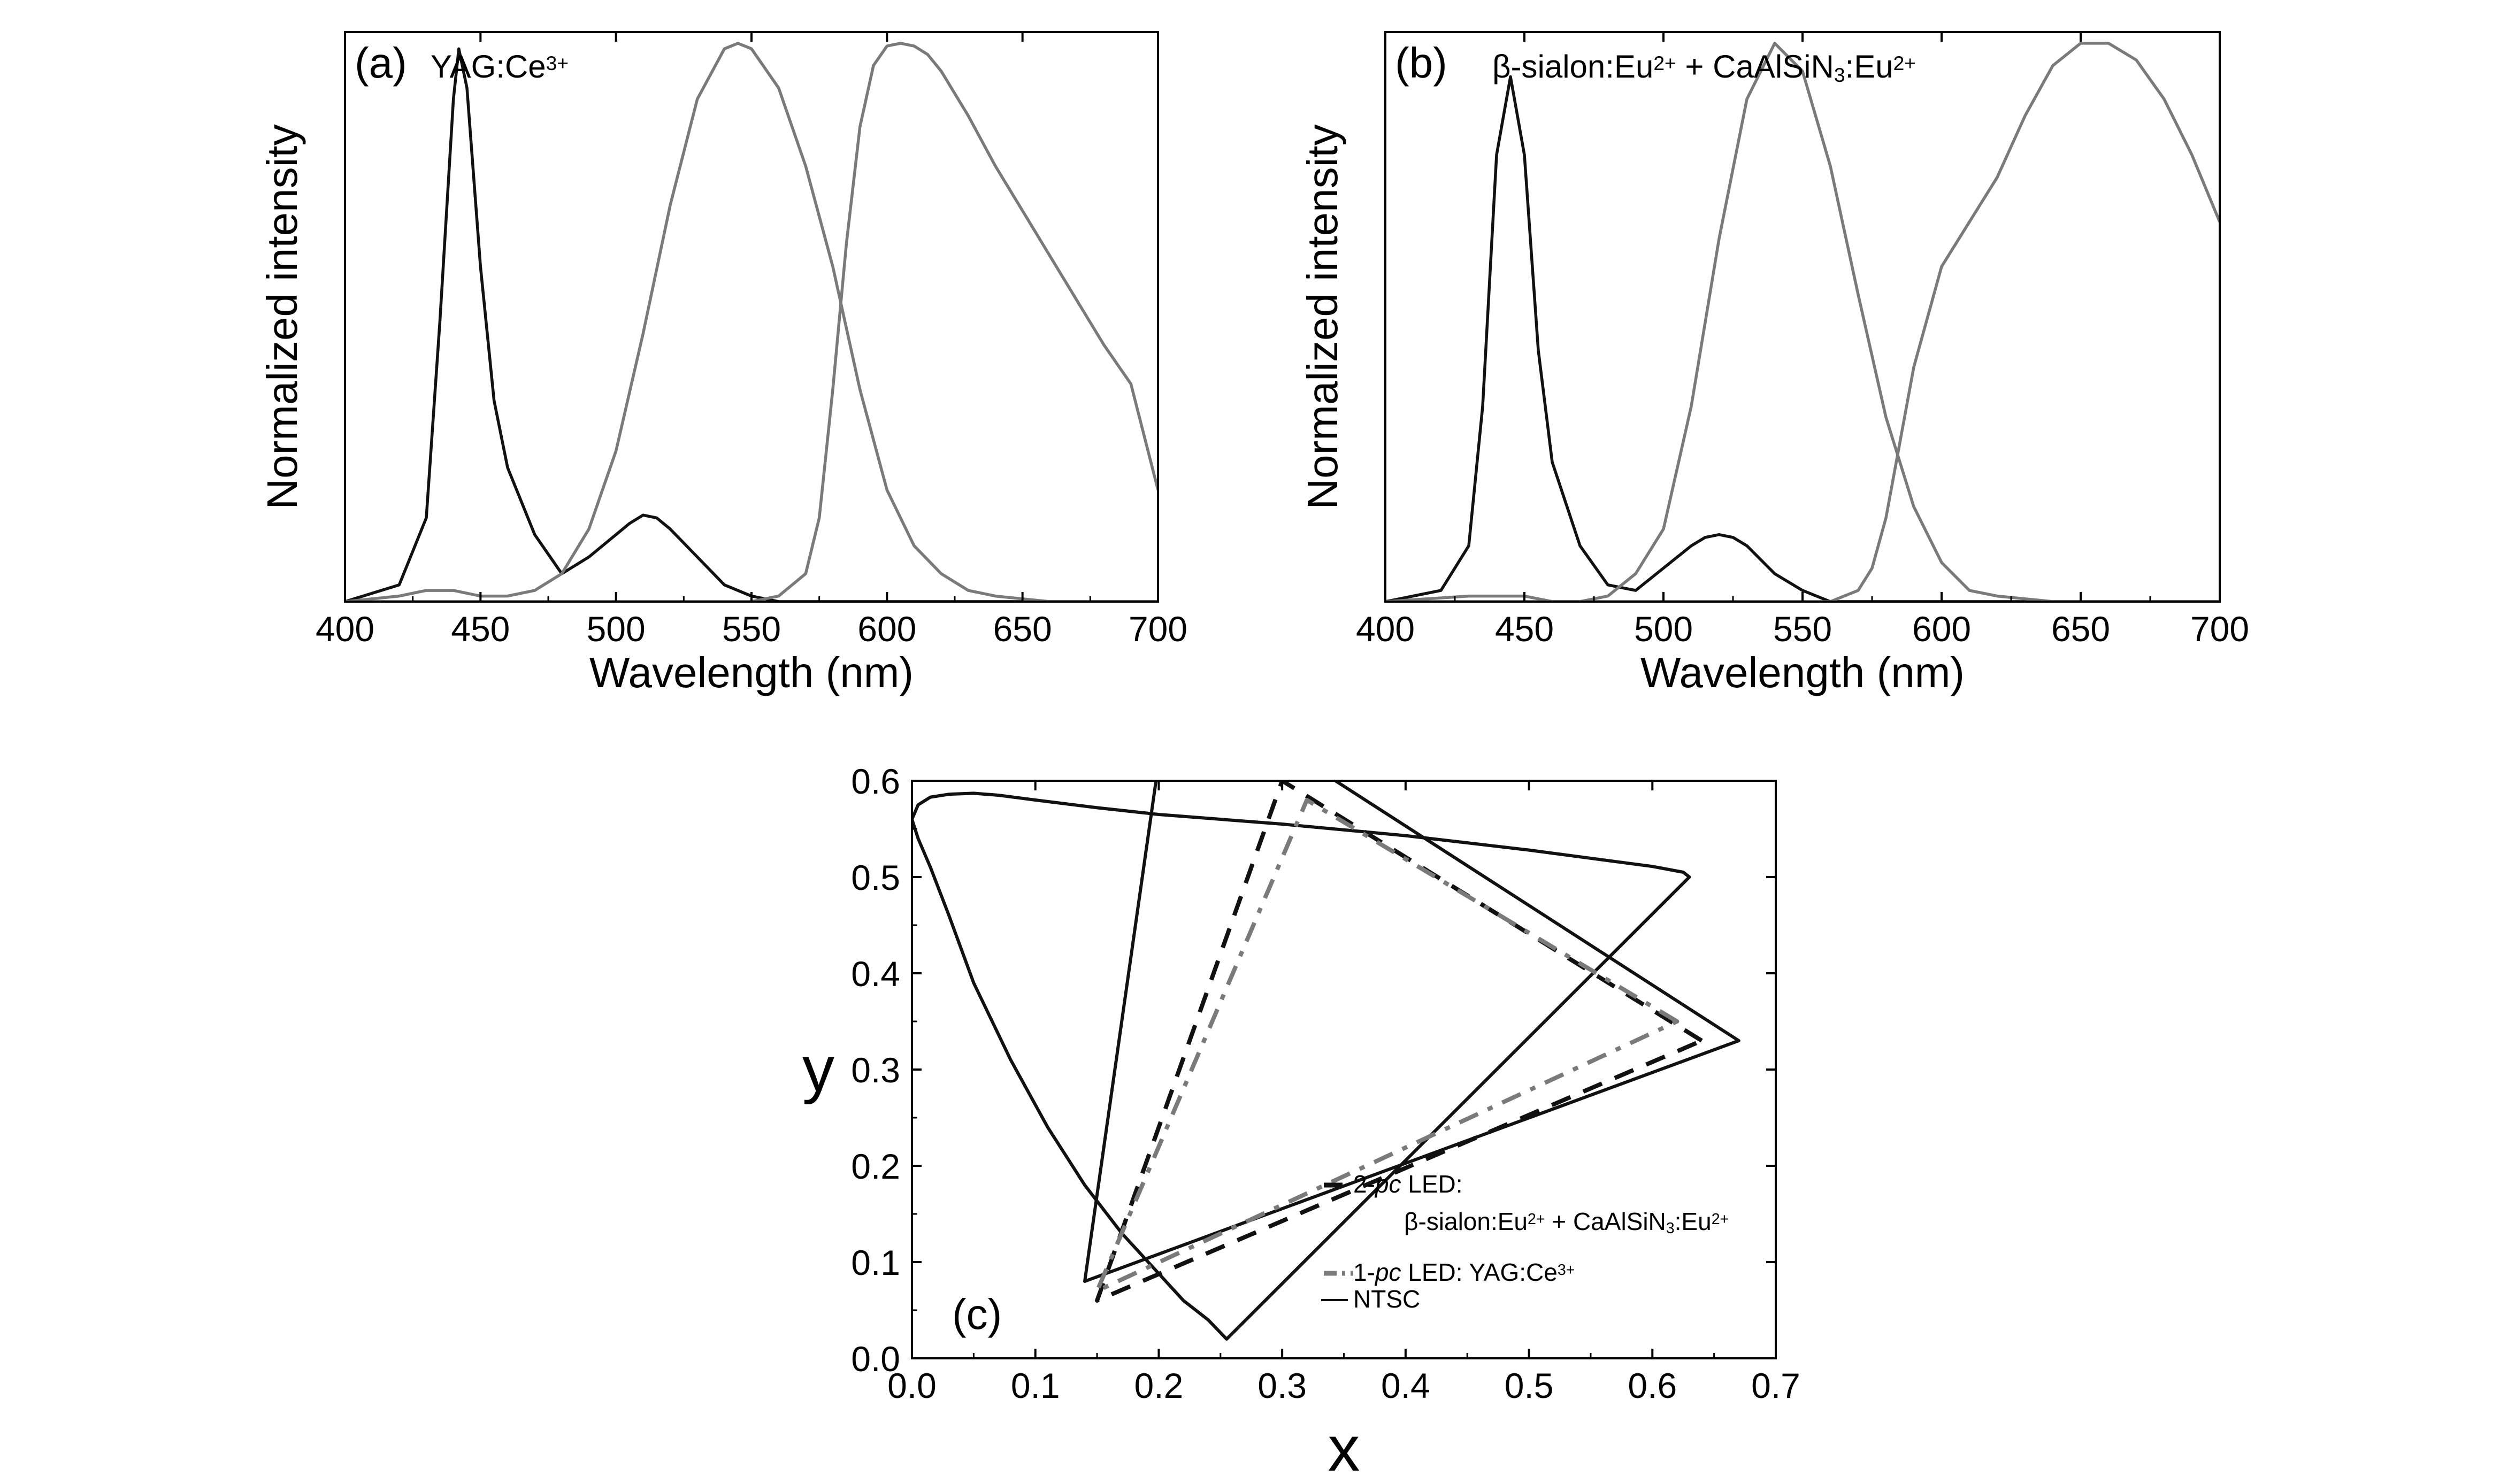 The height and width of the screenshot is (1484, 2500). Describe the element at coordinates (875, 974) in the screenshot. I see `y-tick-label: 0.4` at that location.